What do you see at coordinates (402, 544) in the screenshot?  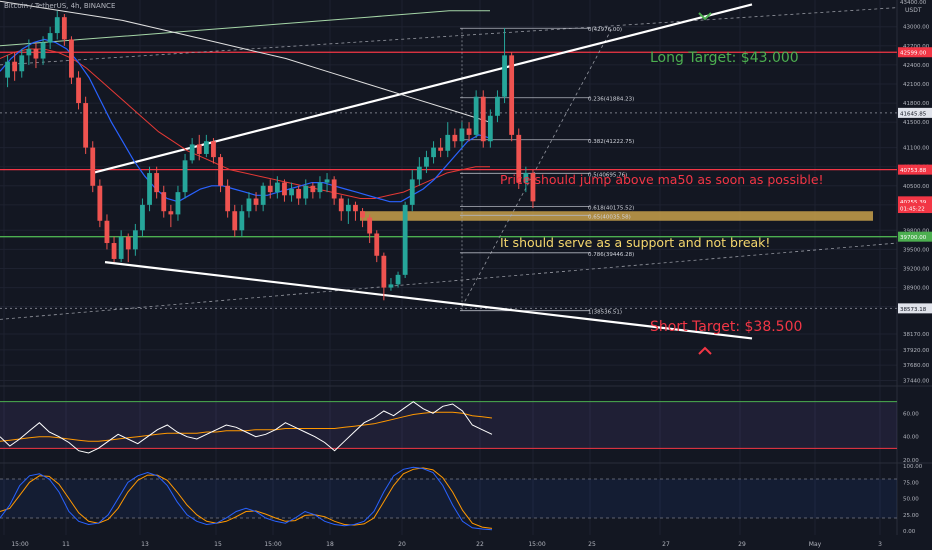 I see `x-tick-label: 20` at bounding box center [402, 544].